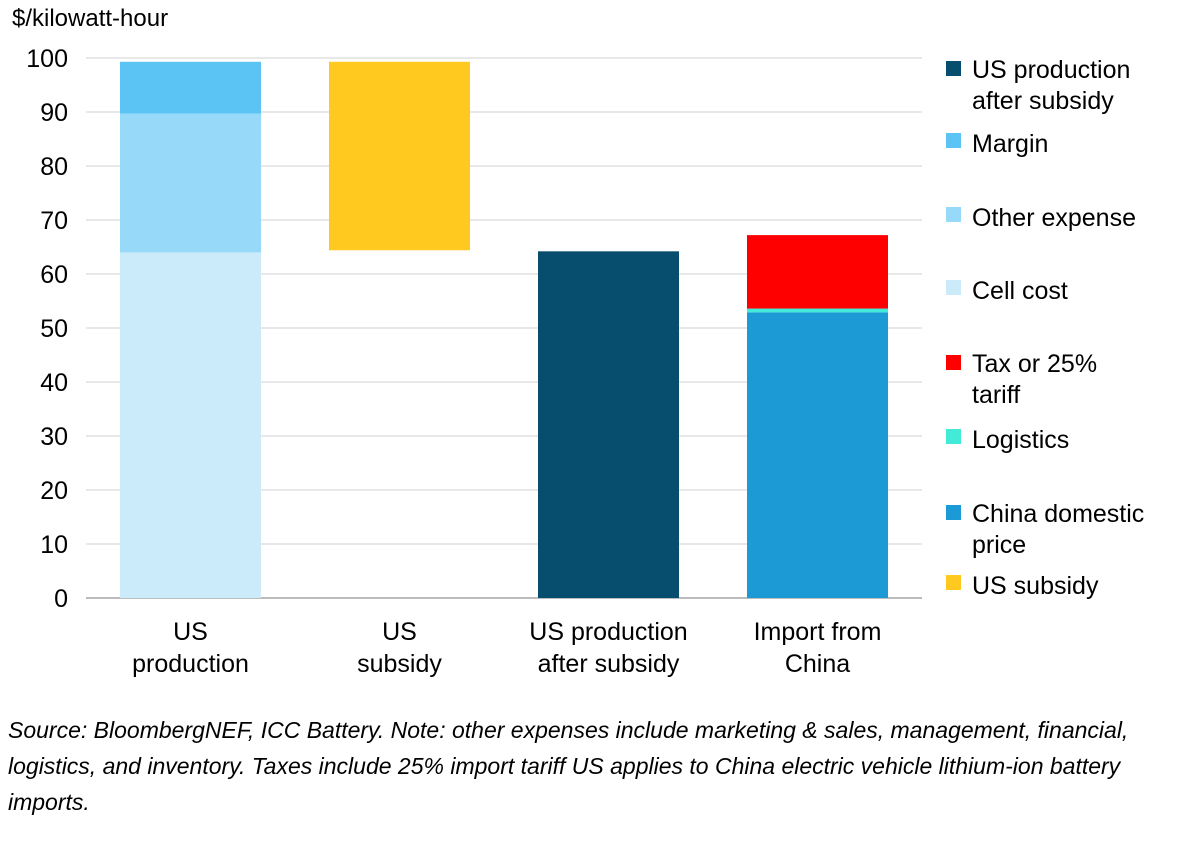  Describe the element at coordinates (1020, 440) in the screenshot. I see `legend-label: Logistics` at that location.